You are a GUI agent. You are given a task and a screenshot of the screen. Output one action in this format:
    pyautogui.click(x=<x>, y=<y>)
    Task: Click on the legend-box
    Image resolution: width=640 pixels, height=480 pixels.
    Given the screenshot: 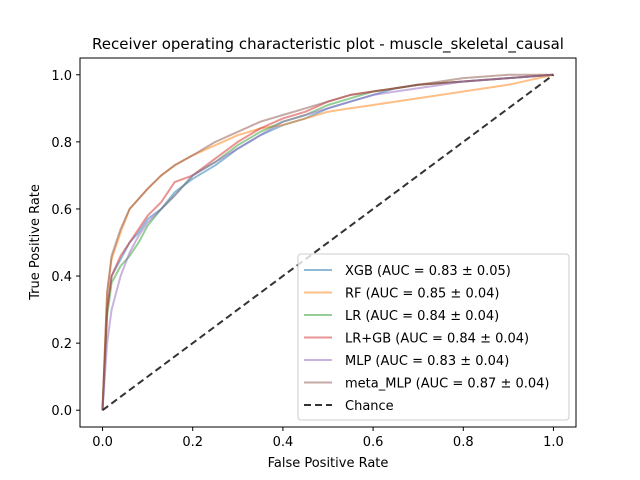 What is the action you would take?
    pyautogui.click(x=433, y=337)
    